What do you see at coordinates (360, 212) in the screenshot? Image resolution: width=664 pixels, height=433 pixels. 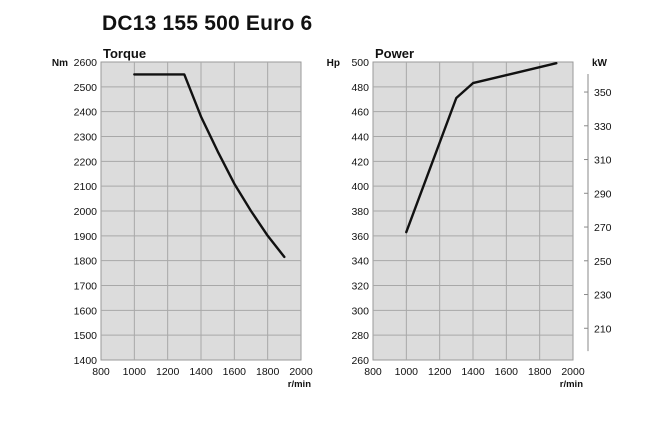 I see `chart2-y-tick-label: 380` at bounding box center [360, 212].